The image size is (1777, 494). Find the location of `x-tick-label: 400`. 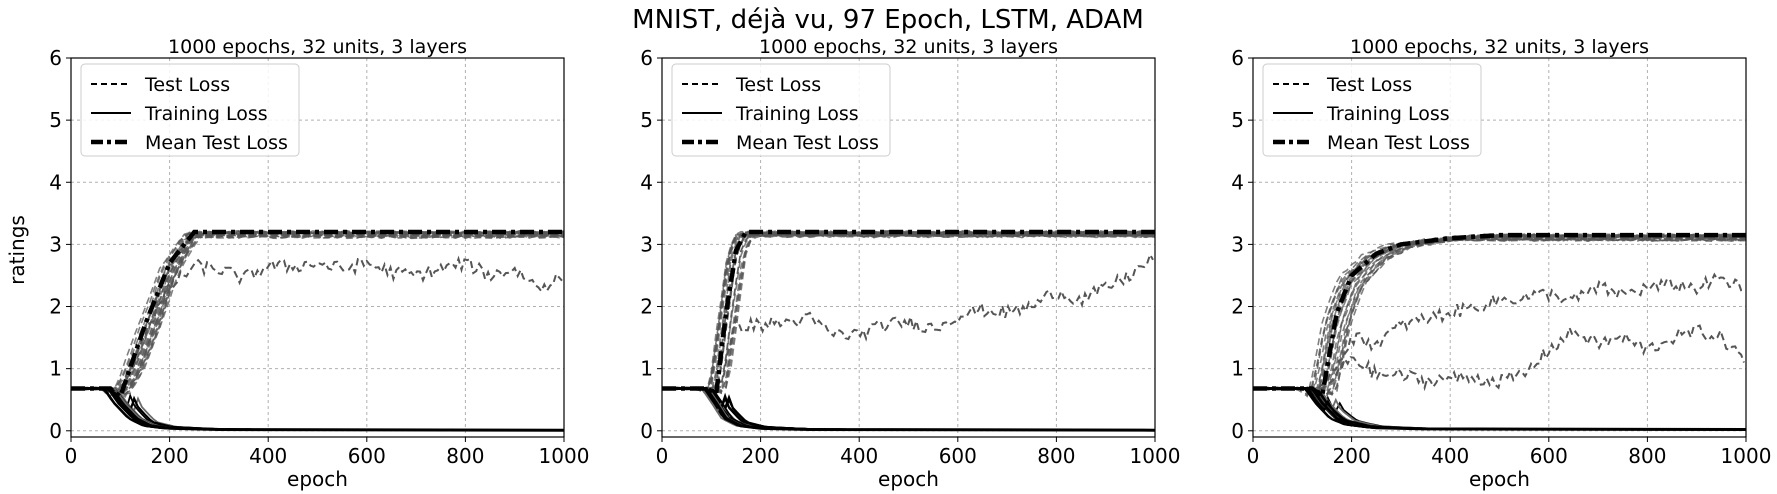

x-tick-label: 400 is located at coordinates (268, 456).